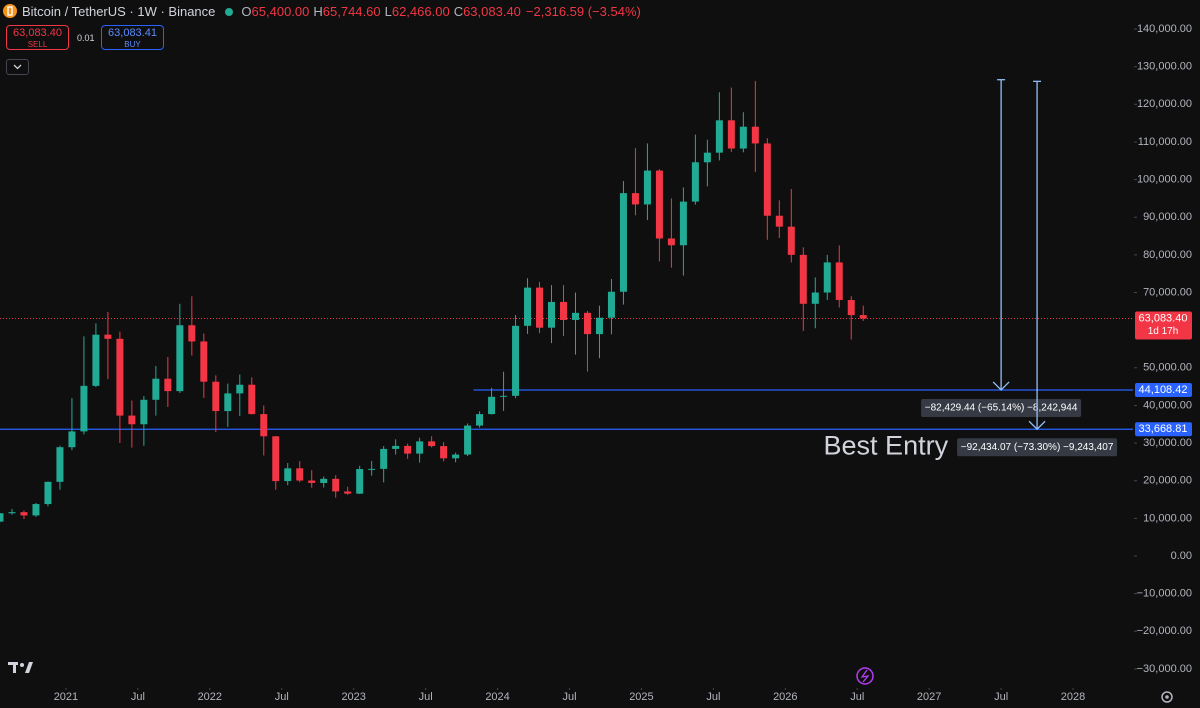 The height and width of the screenshot is (708, 1200). I want to click on y-tick-label: 70,000.00, so click(1167, 292).